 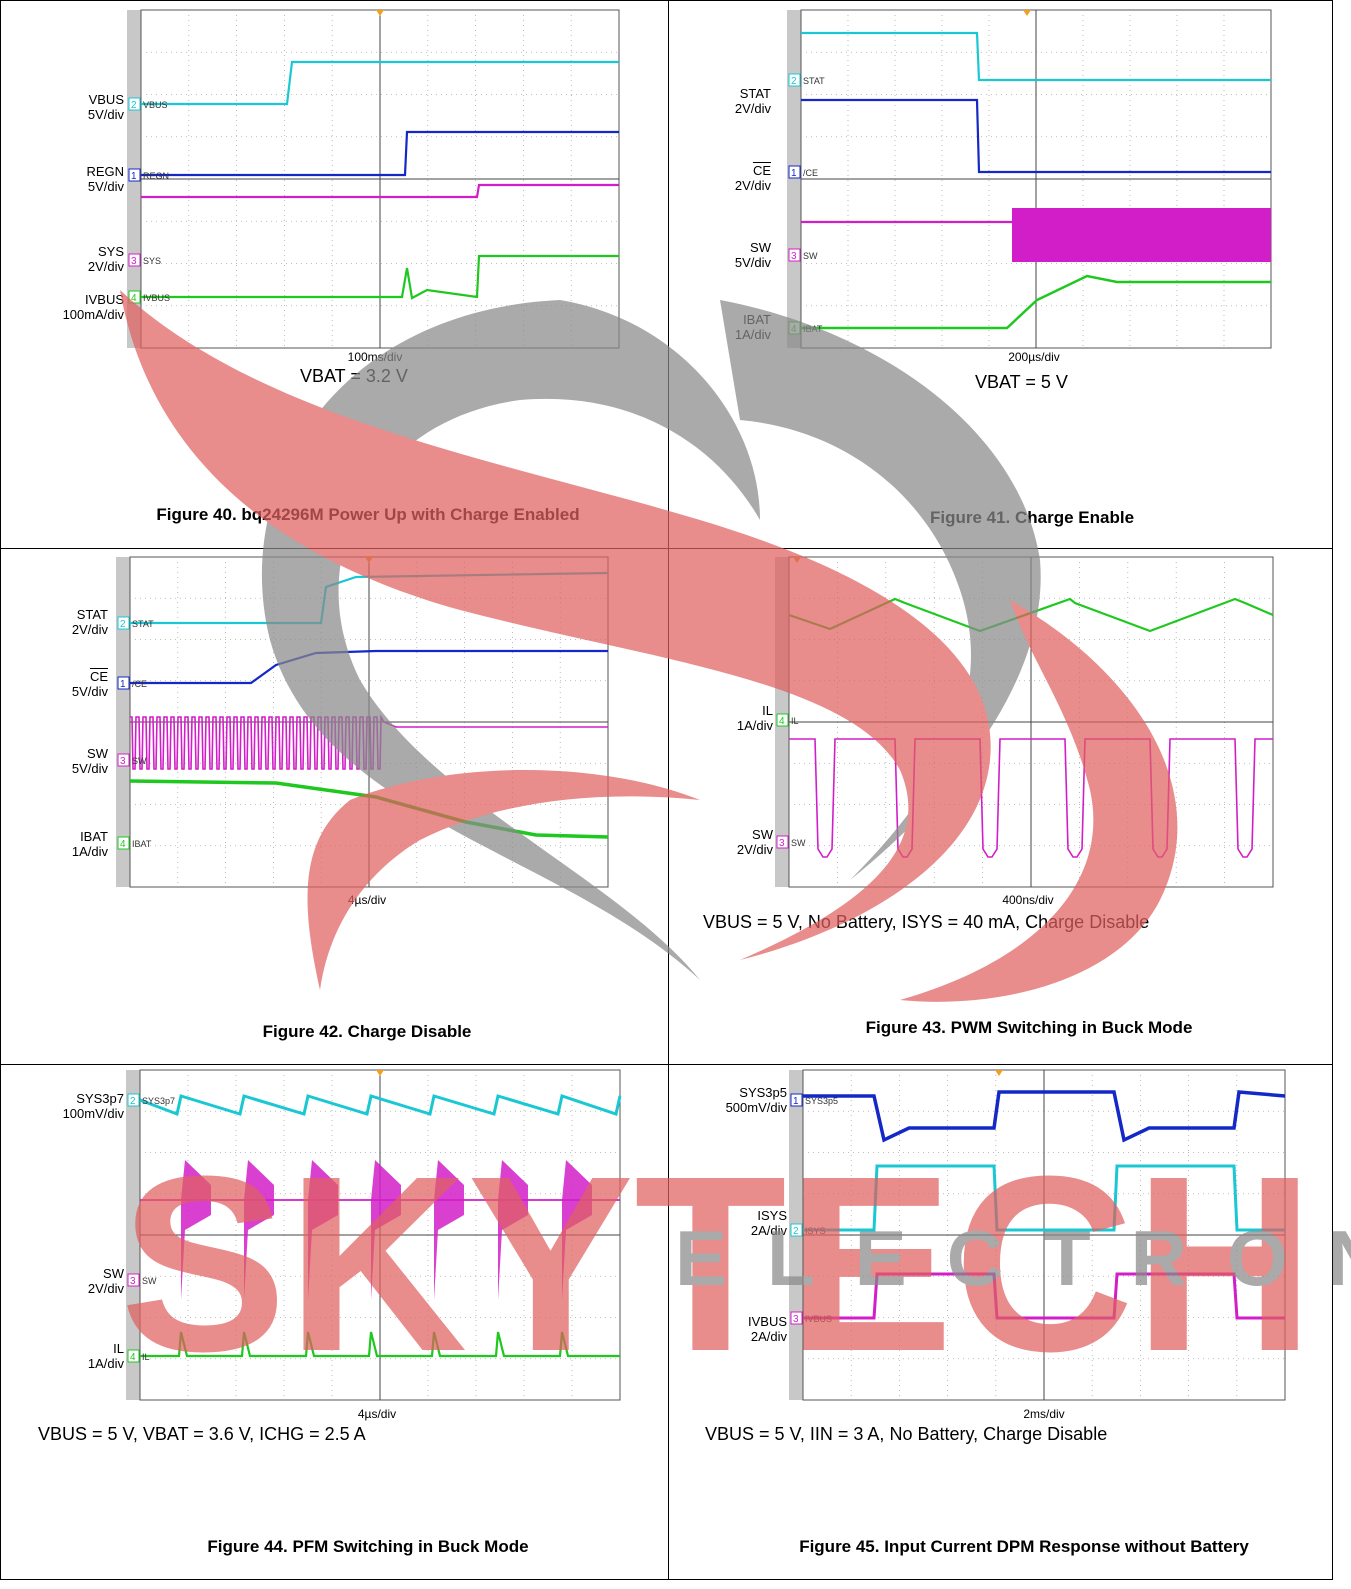 I want to click on scope-fig45: 1 SYS3p5 2 ISYS 3 IVBUS, so click(x=1037, y=1235).